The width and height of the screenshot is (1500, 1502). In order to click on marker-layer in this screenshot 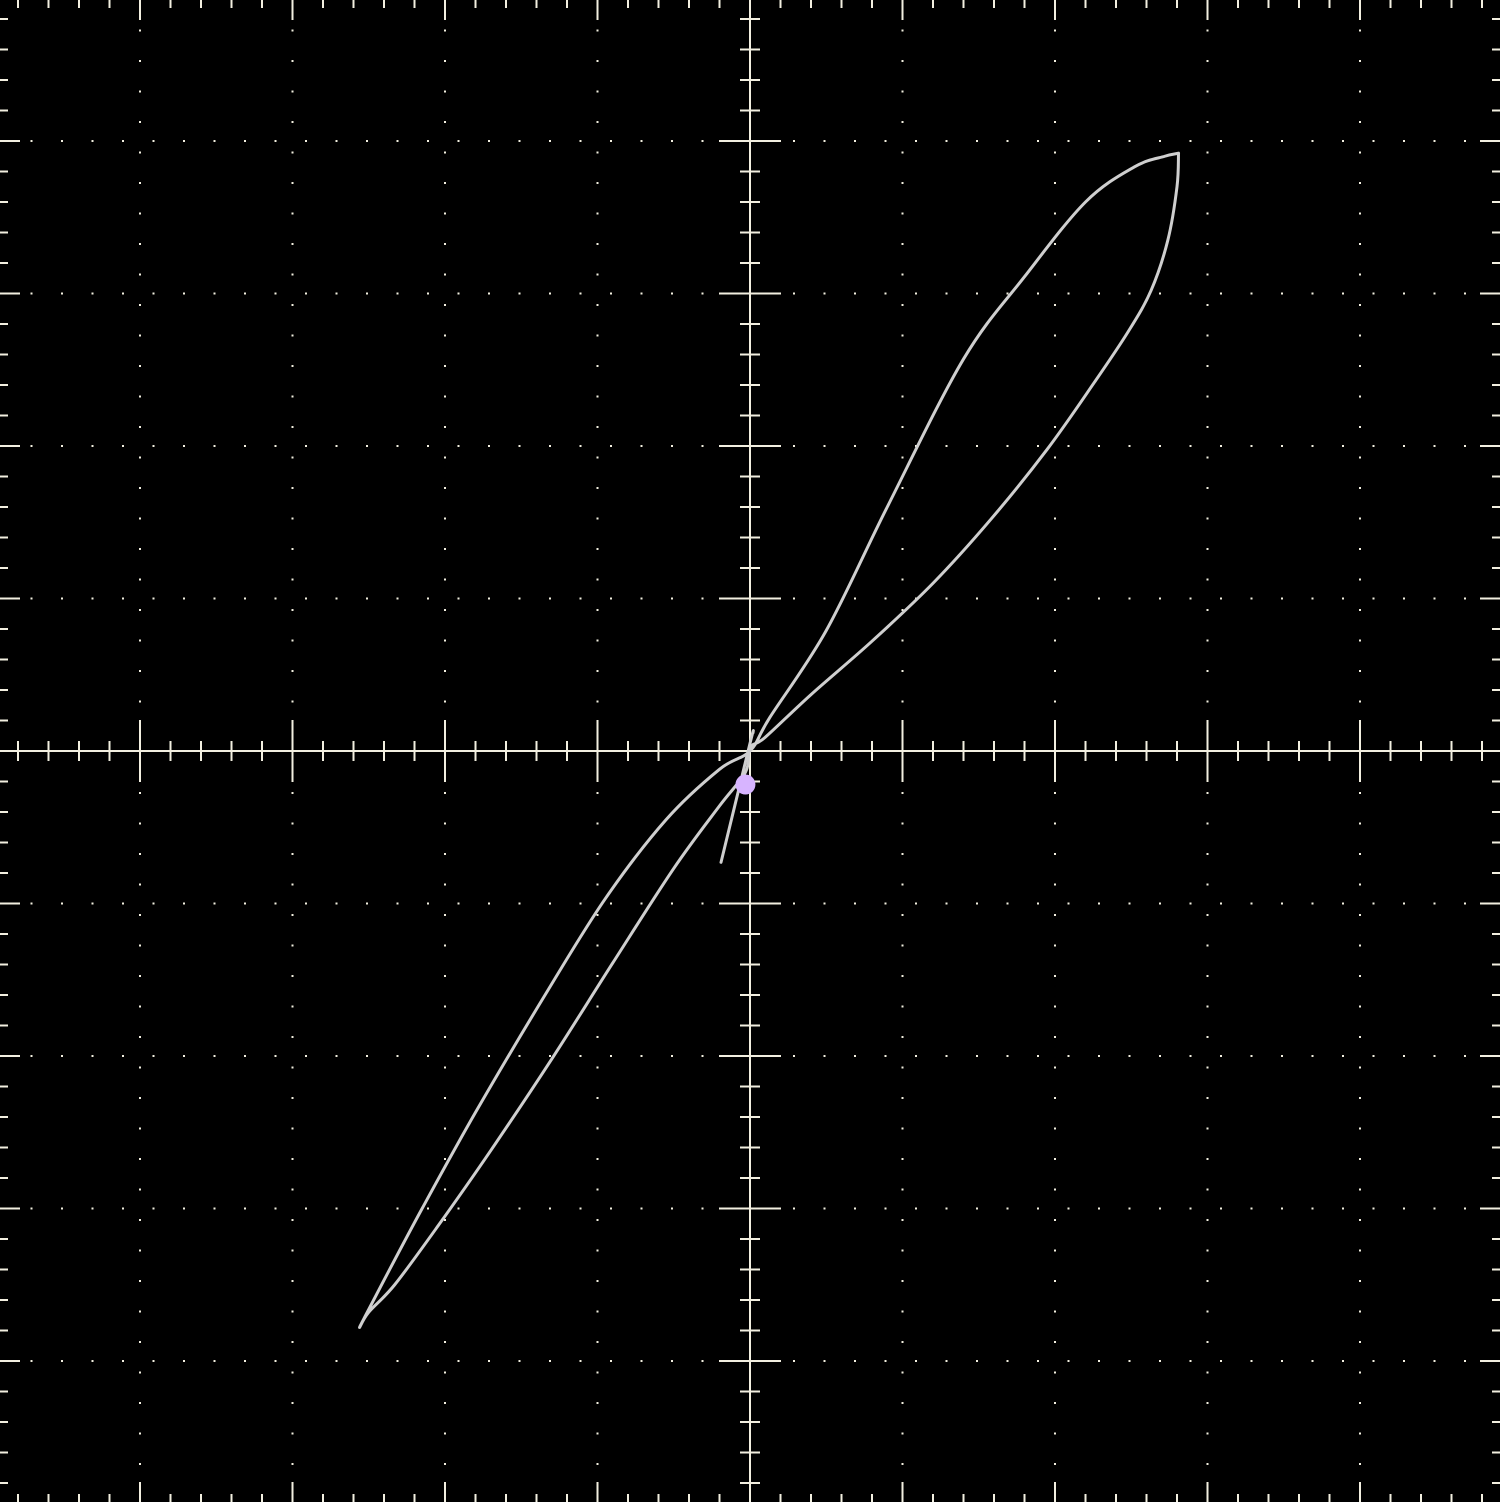, I will do `click(745, 784)`.